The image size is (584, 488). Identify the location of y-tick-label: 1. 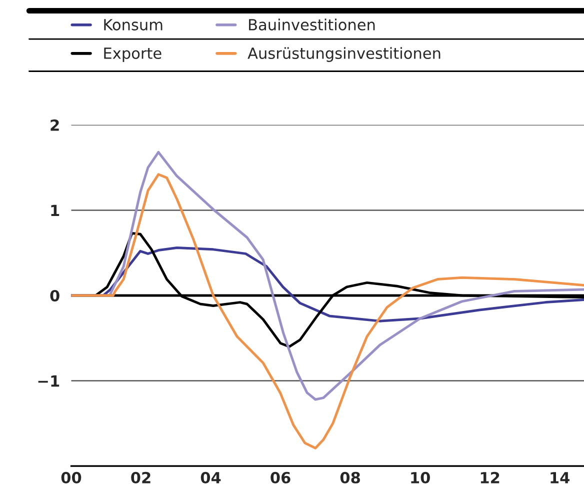
(55, 210).